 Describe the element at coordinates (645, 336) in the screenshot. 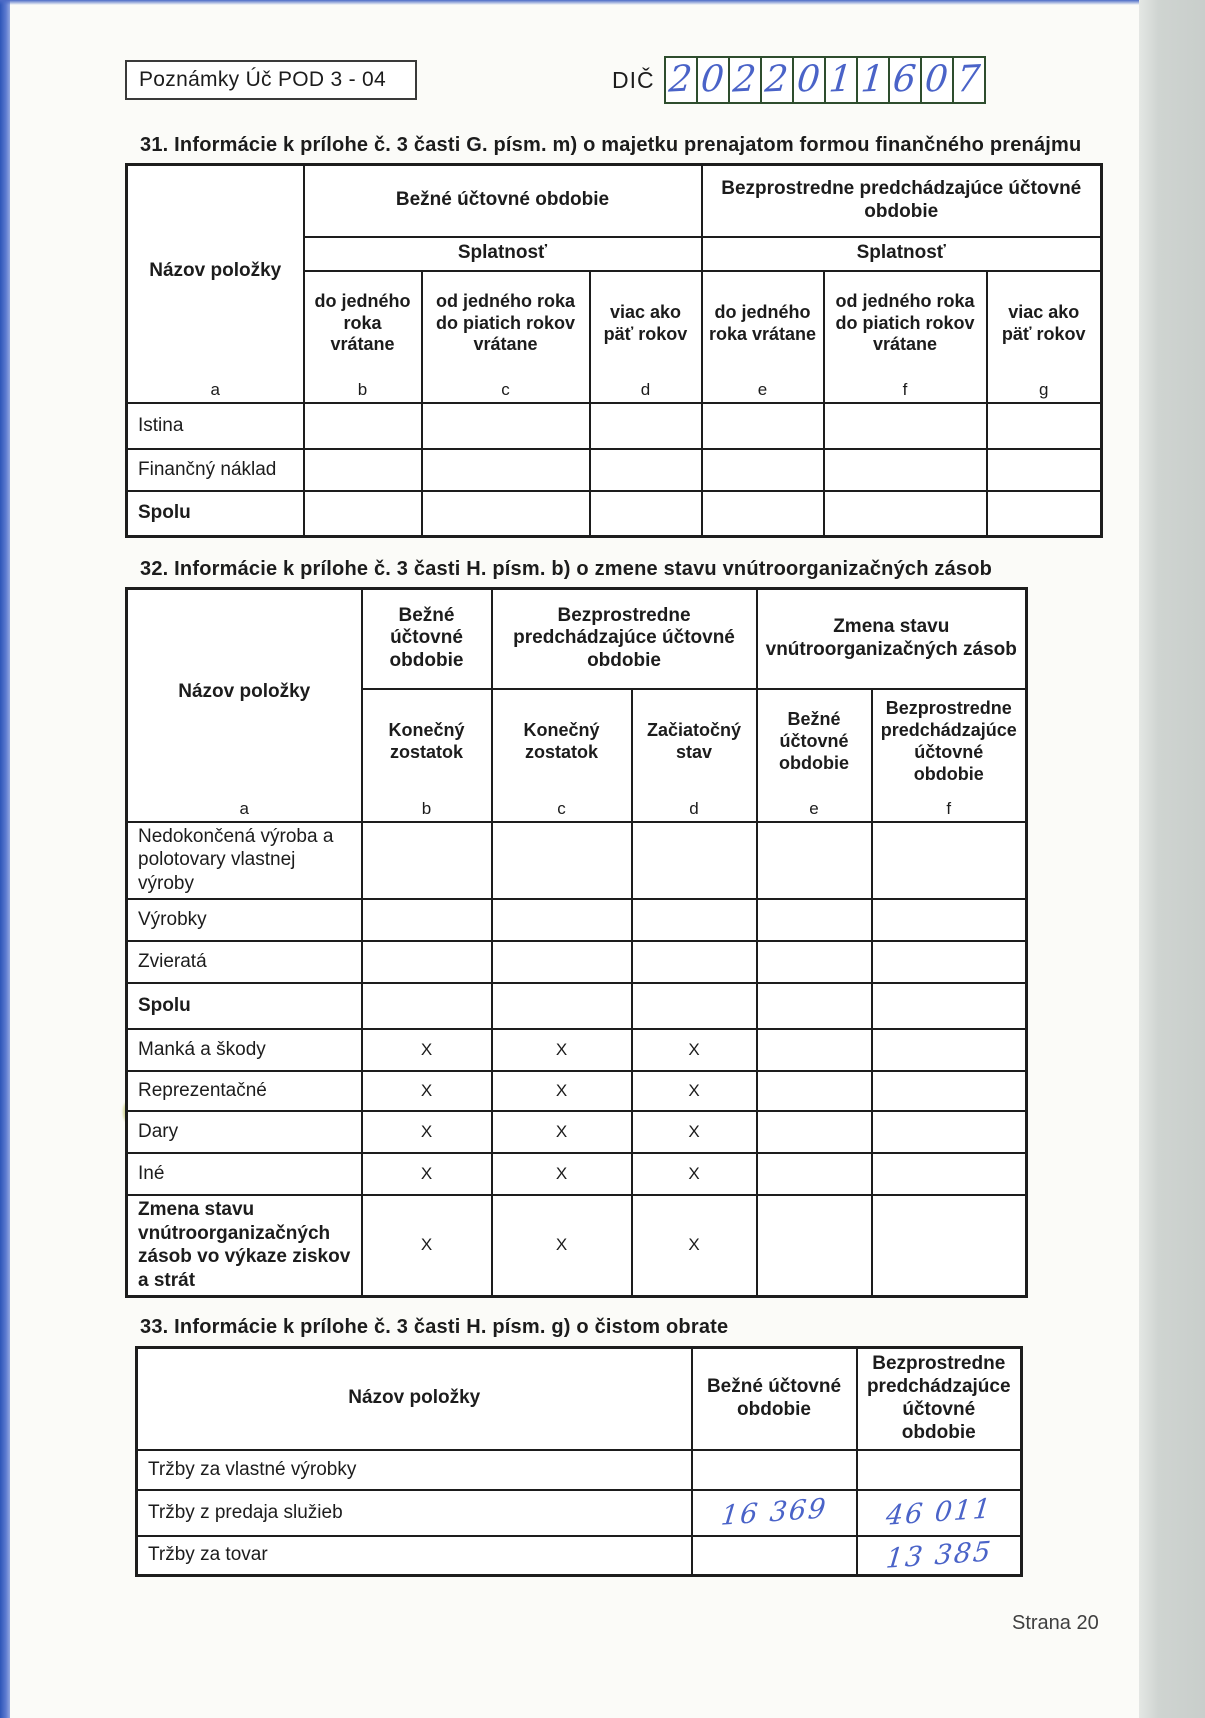

I see `t31-subcol-d: viac ako päť rokov d` at that location.